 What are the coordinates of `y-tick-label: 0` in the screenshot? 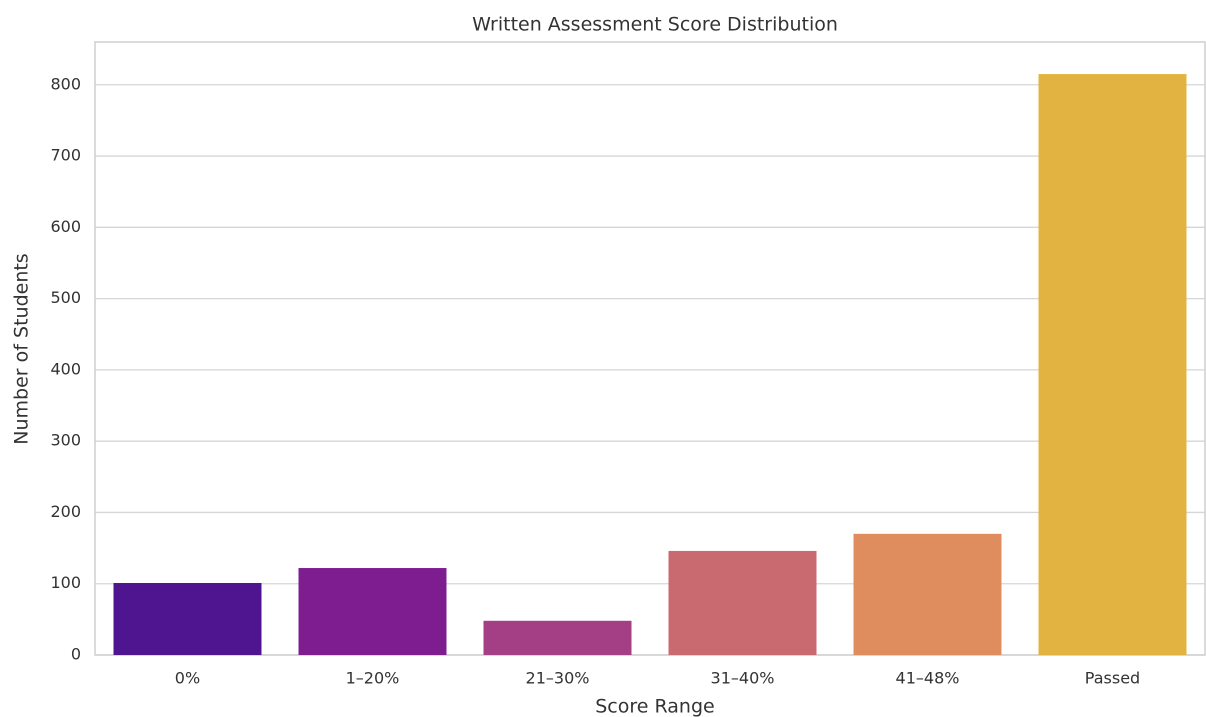 It's located at (76, 654).